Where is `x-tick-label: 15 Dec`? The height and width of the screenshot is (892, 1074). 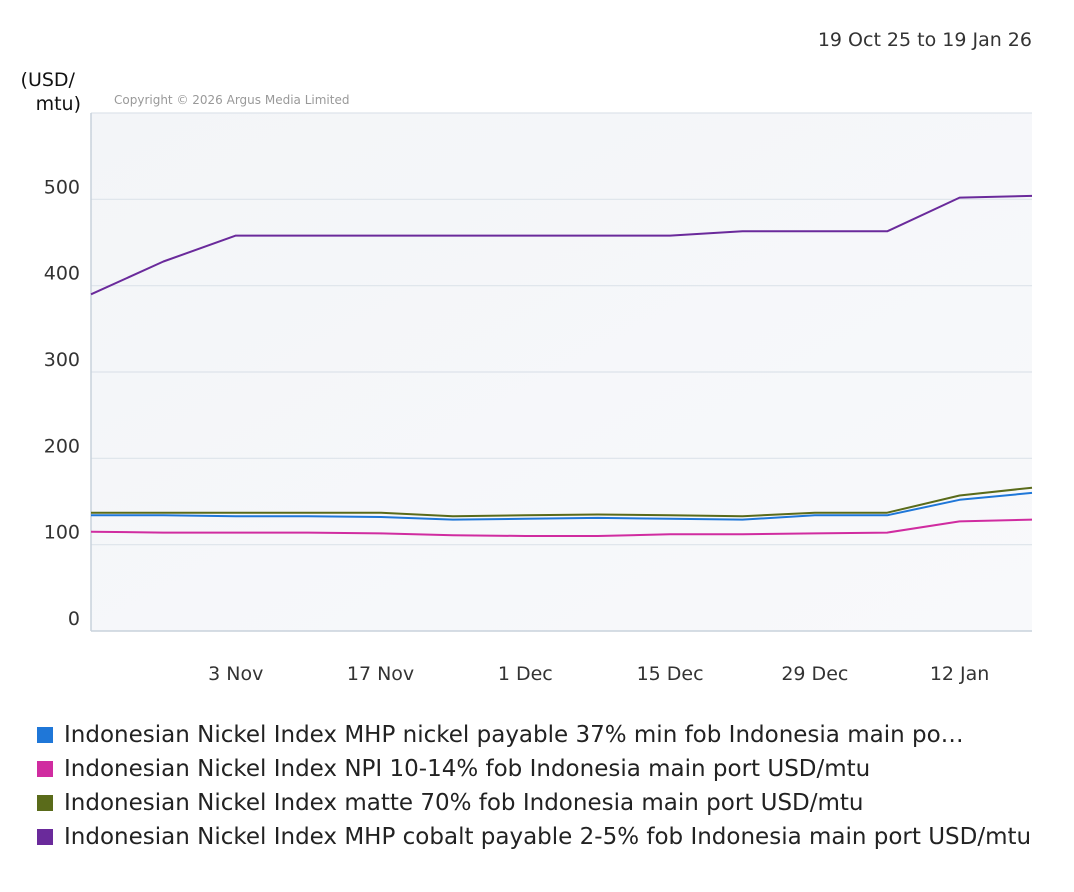 x-tick-label: 15 Dec is located at coordinates (670, 674).